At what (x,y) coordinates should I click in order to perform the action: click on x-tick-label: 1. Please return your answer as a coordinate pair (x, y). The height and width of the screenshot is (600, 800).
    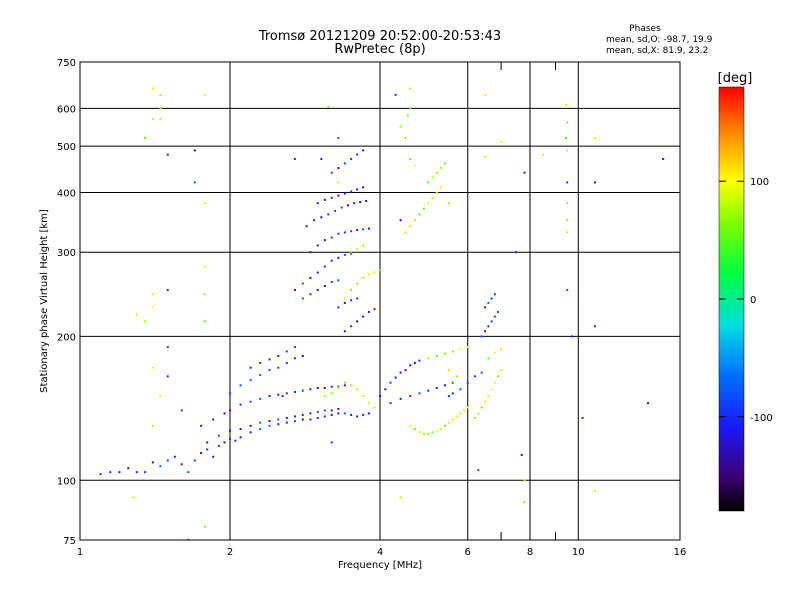
    Looking at the image, I should click on (80, 552).